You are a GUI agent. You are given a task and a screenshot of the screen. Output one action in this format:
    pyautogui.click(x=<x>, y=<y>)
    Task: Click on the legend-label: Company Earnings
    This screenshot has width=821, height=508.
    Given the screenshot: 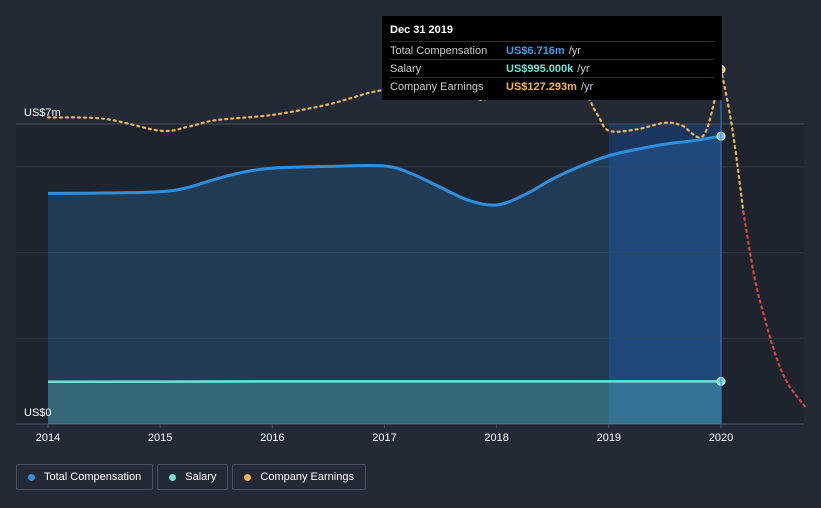 What is the action you would take?
    pyautogui.click(x=307, y=477)
    